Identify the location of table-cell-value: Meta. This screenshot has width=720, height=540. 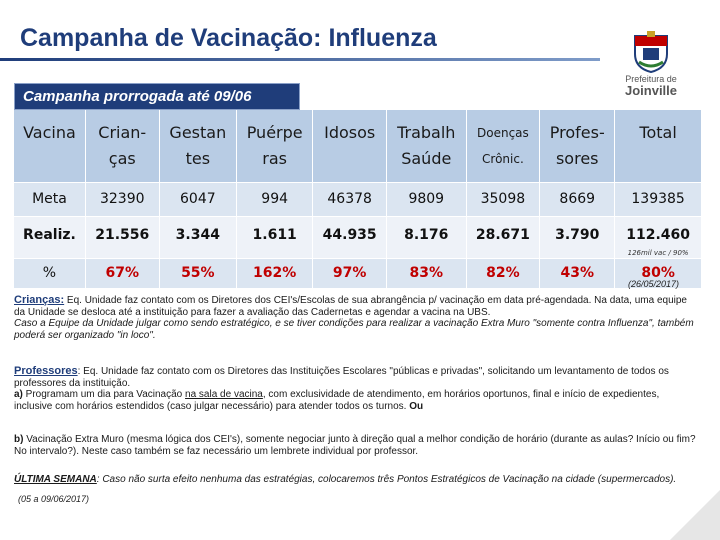
(49, 199).